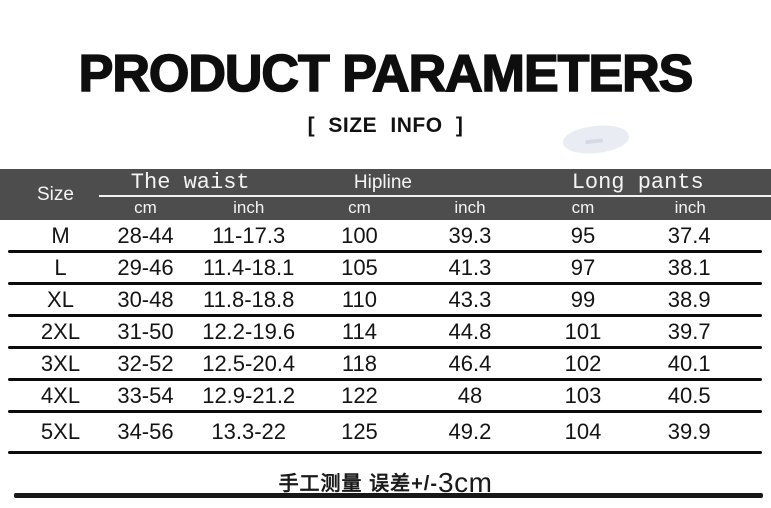 The image size is (771, 508). I want to click on hipline-inch-cell: 49.2, so click(470, 431).